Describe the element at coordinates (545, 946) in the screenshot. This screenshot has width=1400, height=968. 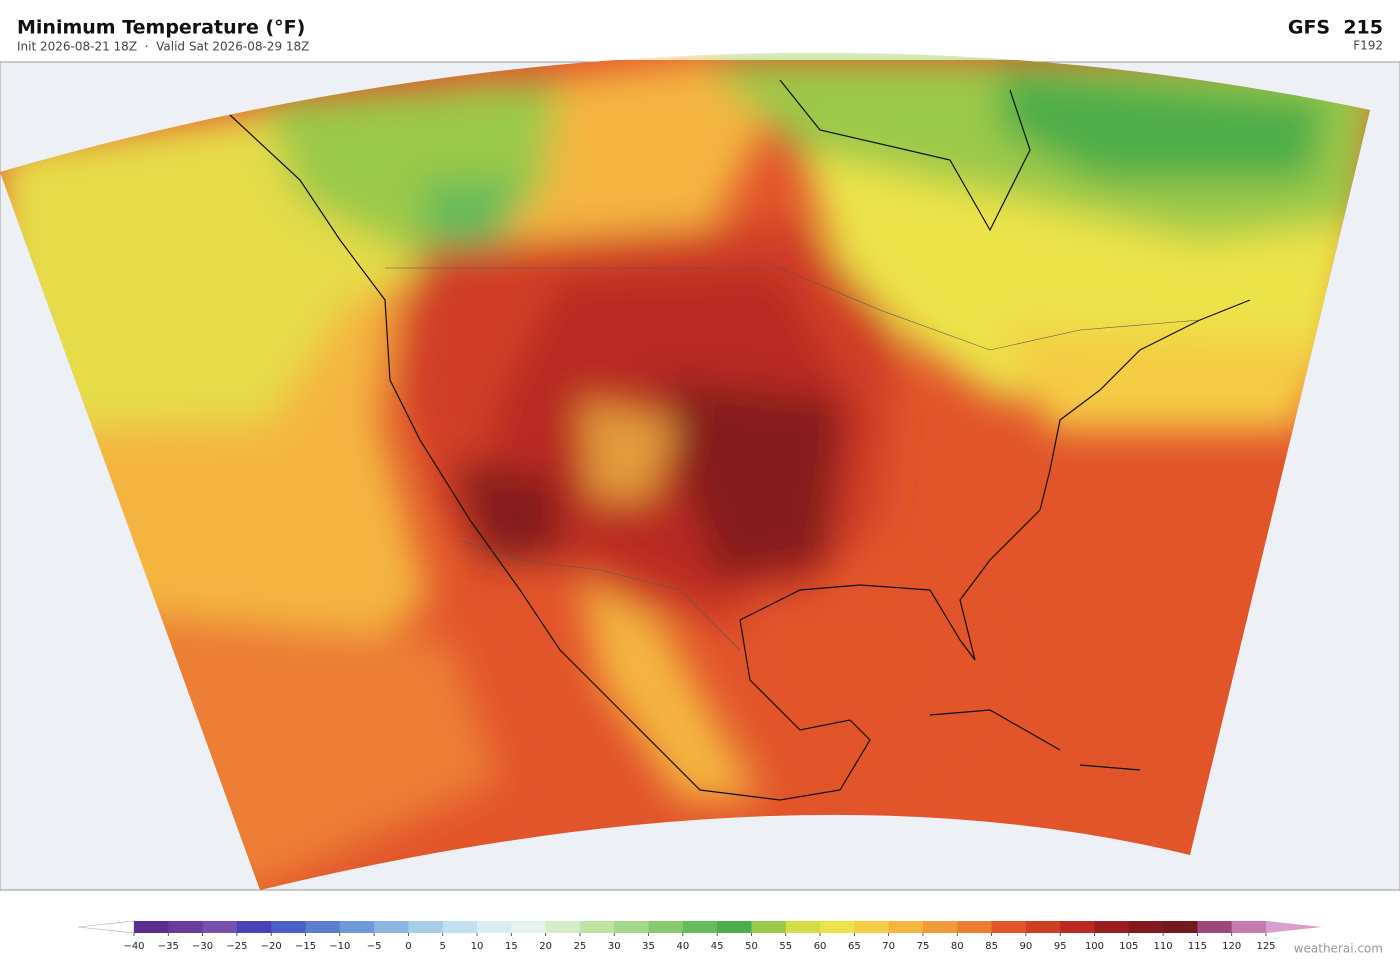
I see `colorbar-tick-label: 20` at that location.